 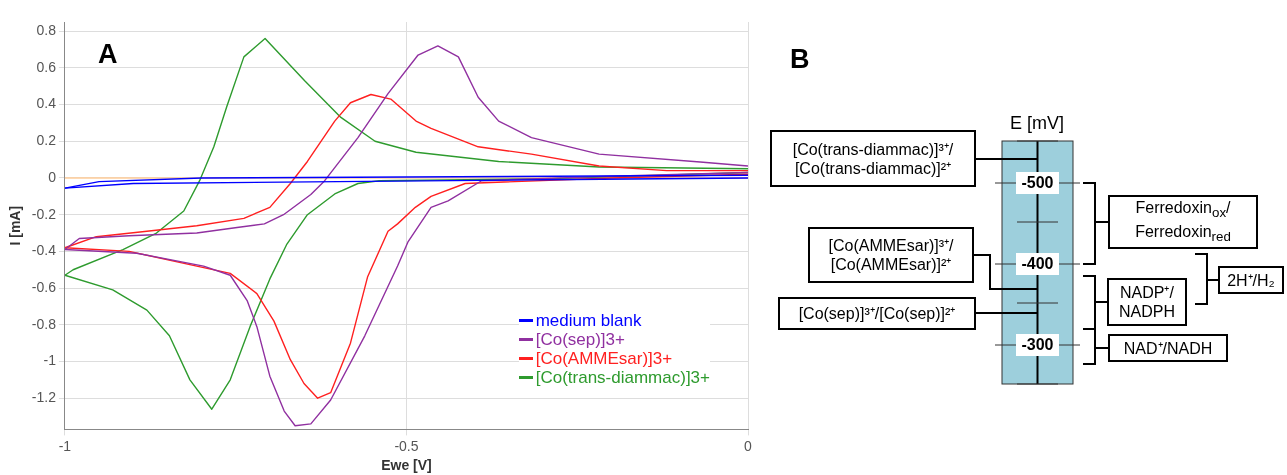 I want to click on legend-label: [Co(AMMEsar)]3+, so click(x=604, y=358).